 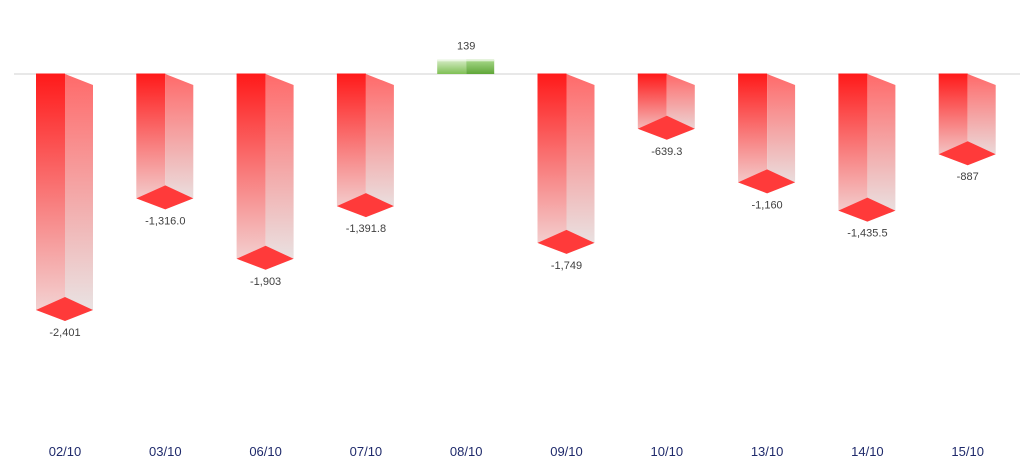 I want to click on data-label: -1,316.0, so click(x=165, y=221).